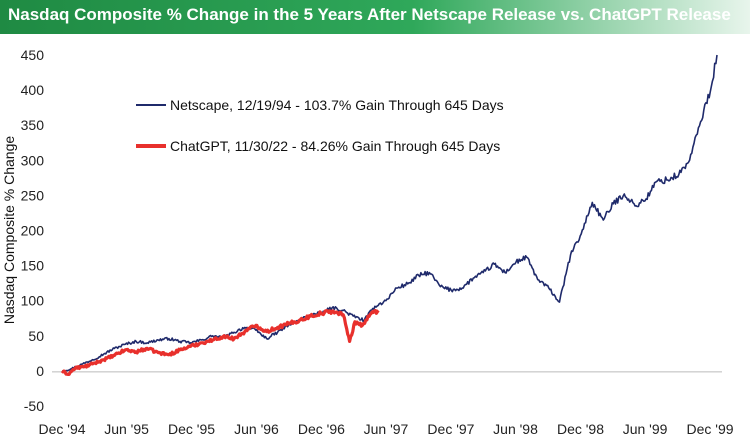 The image size is (750, 446). I want to click on x-tick-label: Dec '98, so click(580, 429).